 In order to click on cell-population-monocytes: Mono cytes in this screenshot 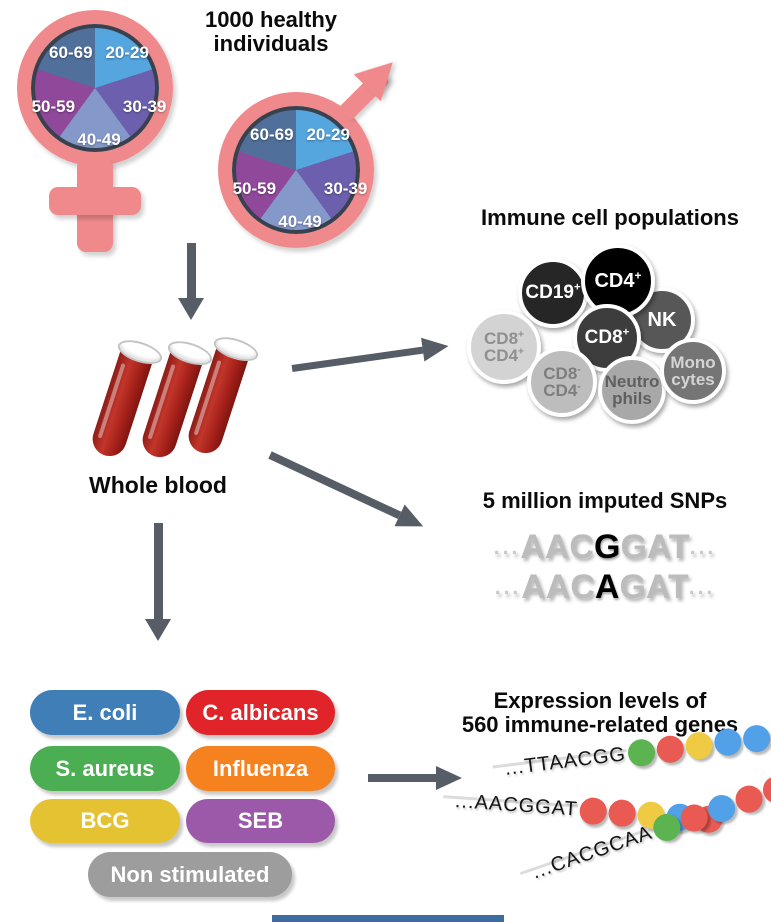, I will do `click(693, 371)`.